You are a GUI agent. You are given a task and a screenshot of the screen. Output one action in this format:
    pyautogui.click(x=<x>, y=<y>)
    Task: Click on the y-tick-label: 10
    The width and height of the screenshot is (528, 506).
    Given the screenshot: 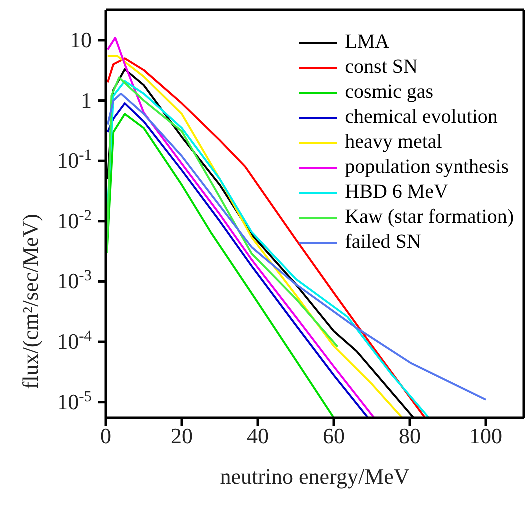 What is the action you would take?
    pyautogui.click(x=81, y=39)
    